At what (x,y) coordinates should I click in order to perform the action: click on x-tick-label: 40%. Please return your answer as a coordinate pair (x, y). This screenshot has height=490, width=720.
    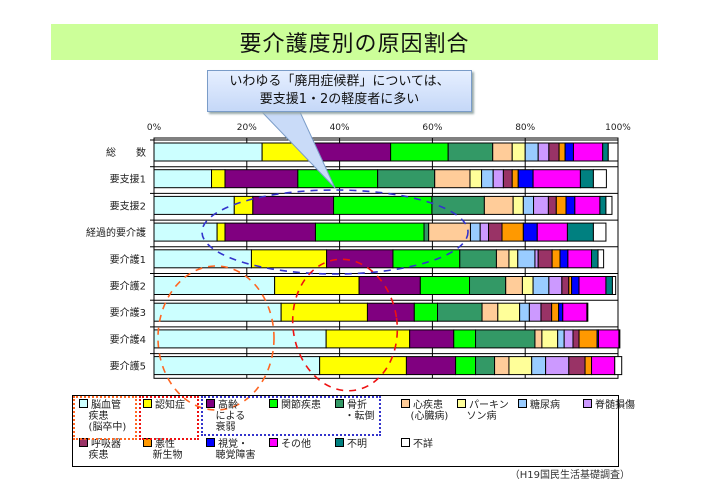
    Looking at the image, I should click on (340, 128).